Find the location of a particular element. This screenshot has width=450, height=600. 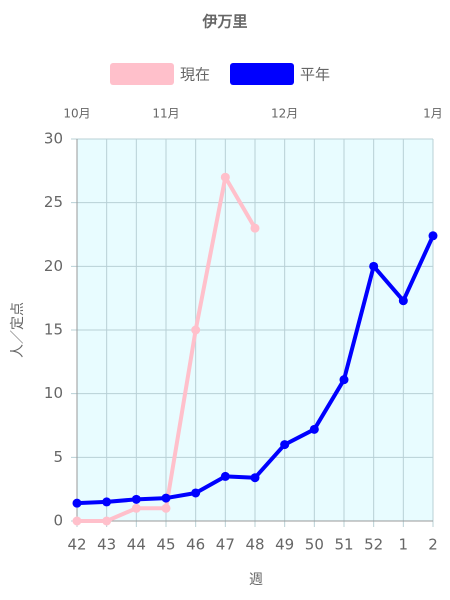

x-tick-label: 44 is located at coordinates (136, 545).